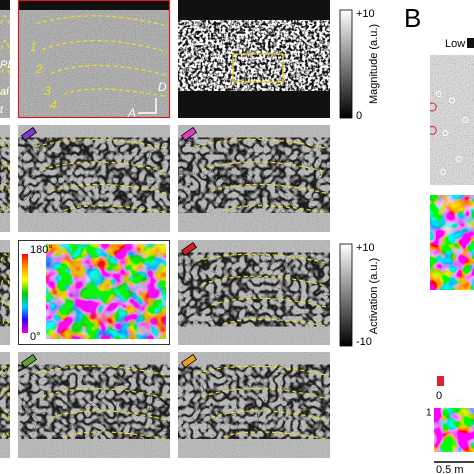  Describe the element at coordinates (2, 110) in the screenshot. I see `left-label: t` at that location.